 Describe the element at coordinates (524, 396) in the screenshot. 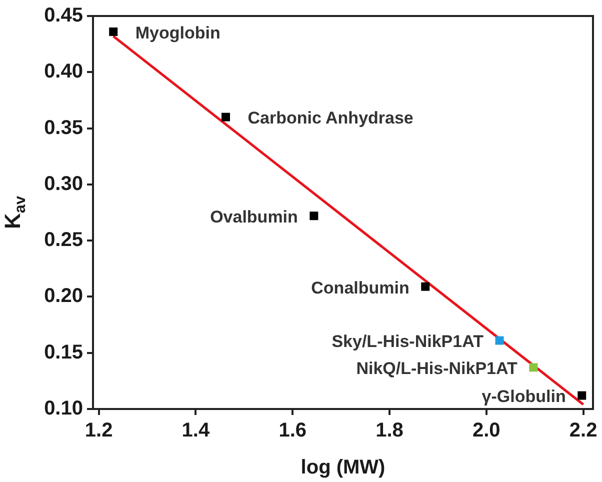

I see `annotation: γ-Globulin` at that location.